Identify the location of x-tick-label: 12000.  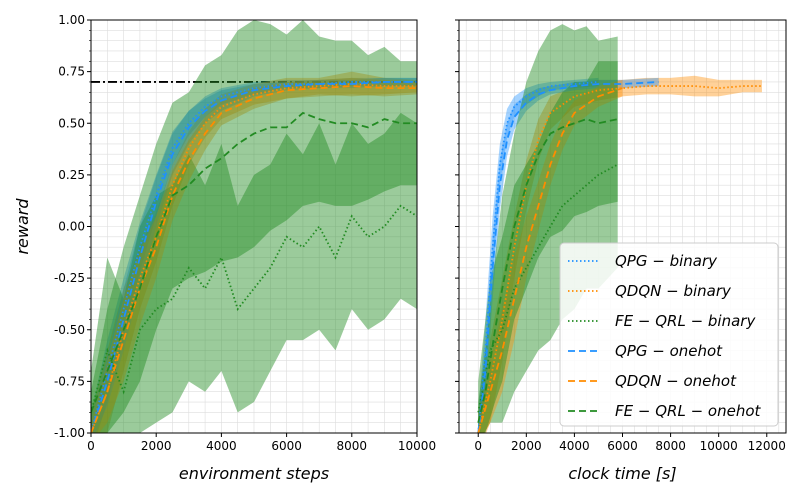
(767, 446).